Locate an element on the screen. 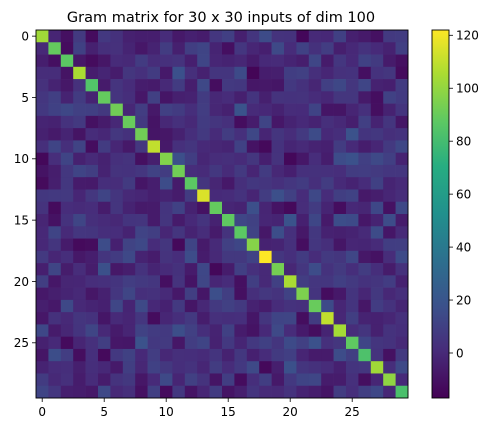 This screenshot has width=496, height=433. x-tick-label: 25 is located at coordinates (352, 412).